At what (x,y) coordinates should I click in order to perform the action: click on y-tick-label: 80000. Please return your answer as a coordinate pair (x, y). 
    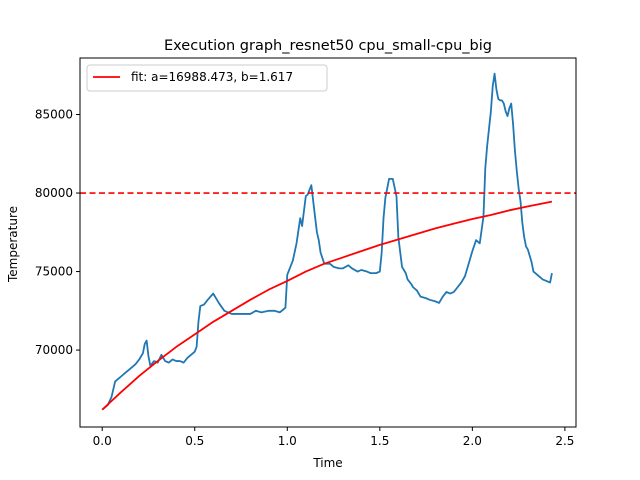
    Looking at the image, I should click on (54, 193).